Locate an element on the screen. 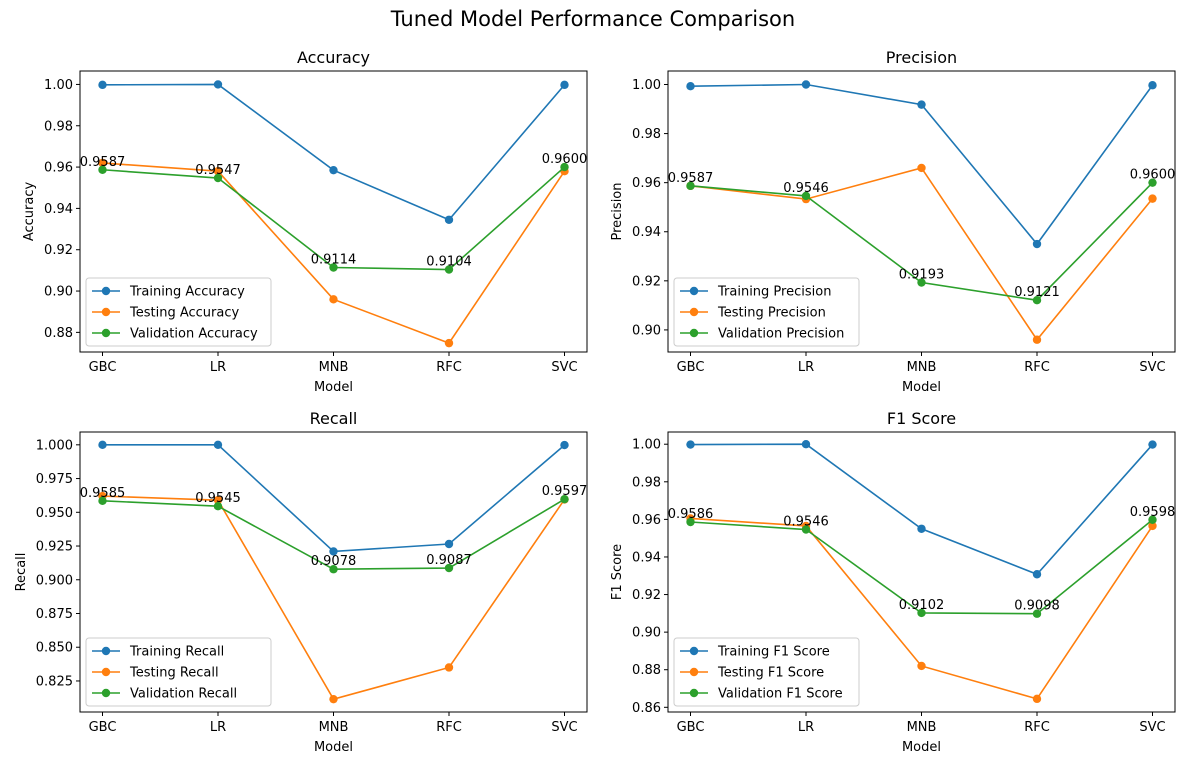 The height and width of the screenshot is (765, 1186). subplot-title: Accuracy is located at coordinates (333, 57).